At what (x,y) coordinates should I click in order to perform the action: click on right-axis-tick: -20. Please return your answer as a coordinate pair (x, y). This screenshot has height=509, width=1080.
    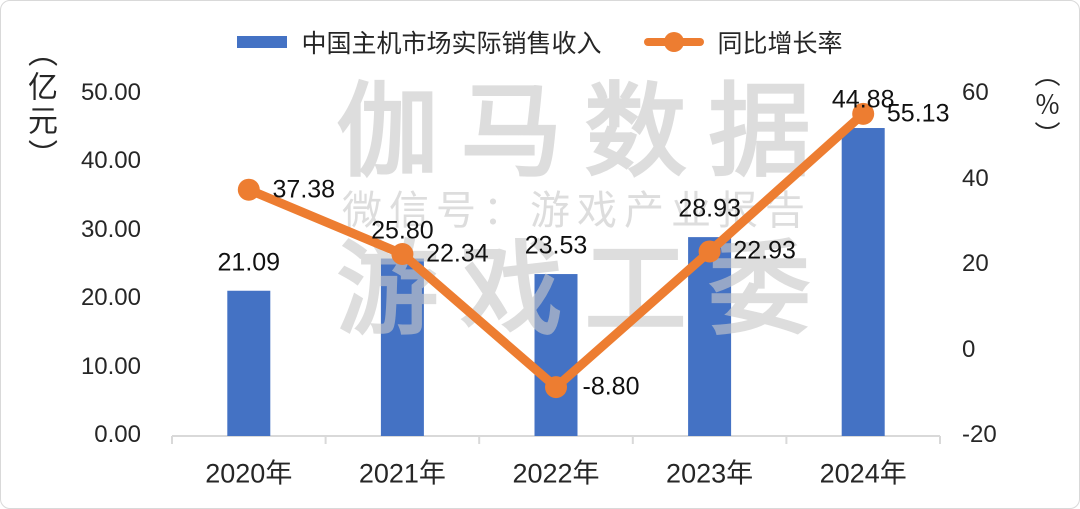
    Looking at the image, I should click on (979, 434).